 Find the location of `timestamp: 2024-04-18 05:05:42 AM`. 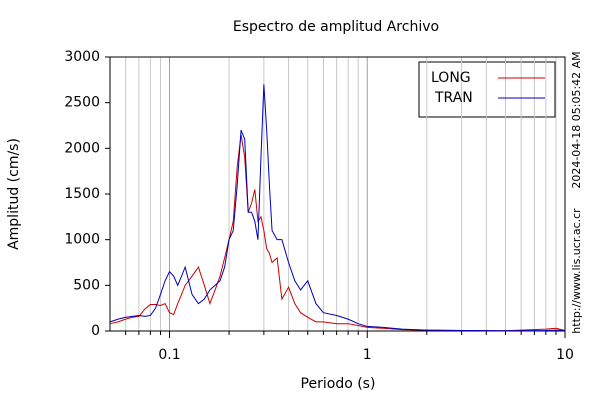

timestamp: 2024-04-18 05:05:42 AM is located at coordinates (576, 119).